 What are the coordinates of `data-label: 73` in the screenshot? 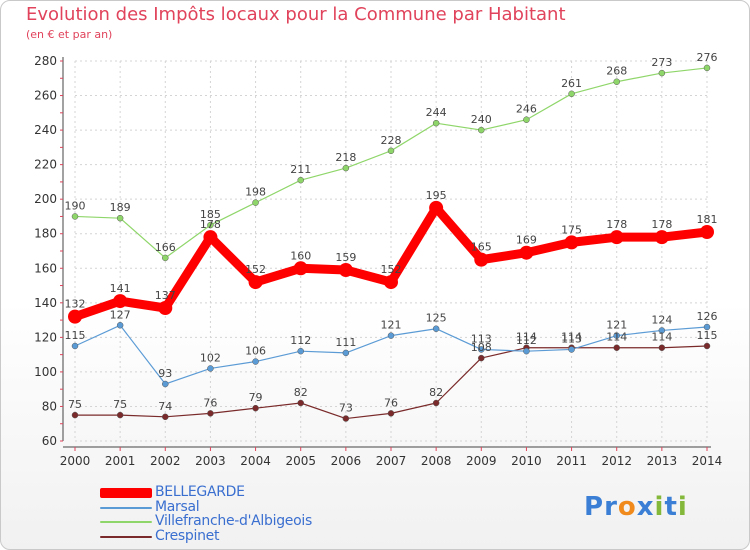 It's located at (346, 408).